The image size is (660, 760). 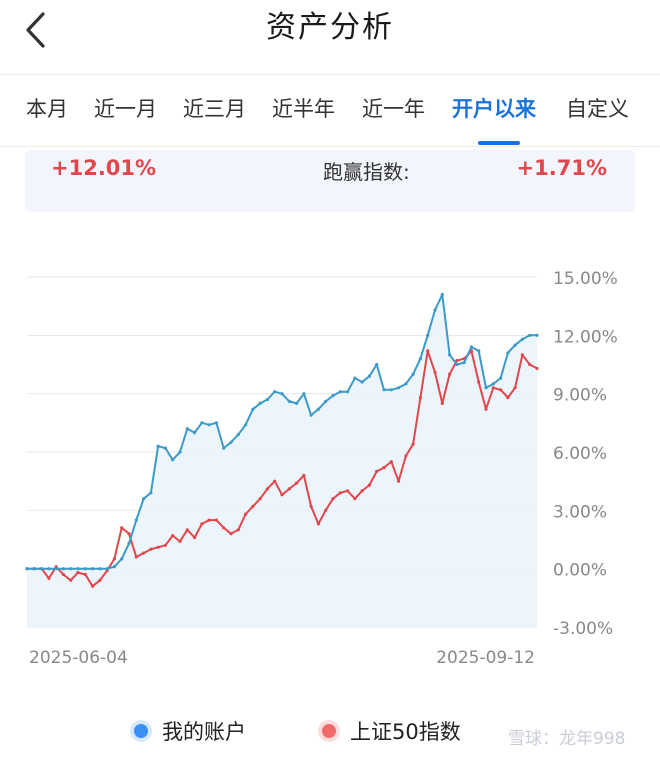 What do you see at coordinates (580, 454) in the screenshot?
I see `y-tick-label: 6.00%` at bounding box center [580, 454].